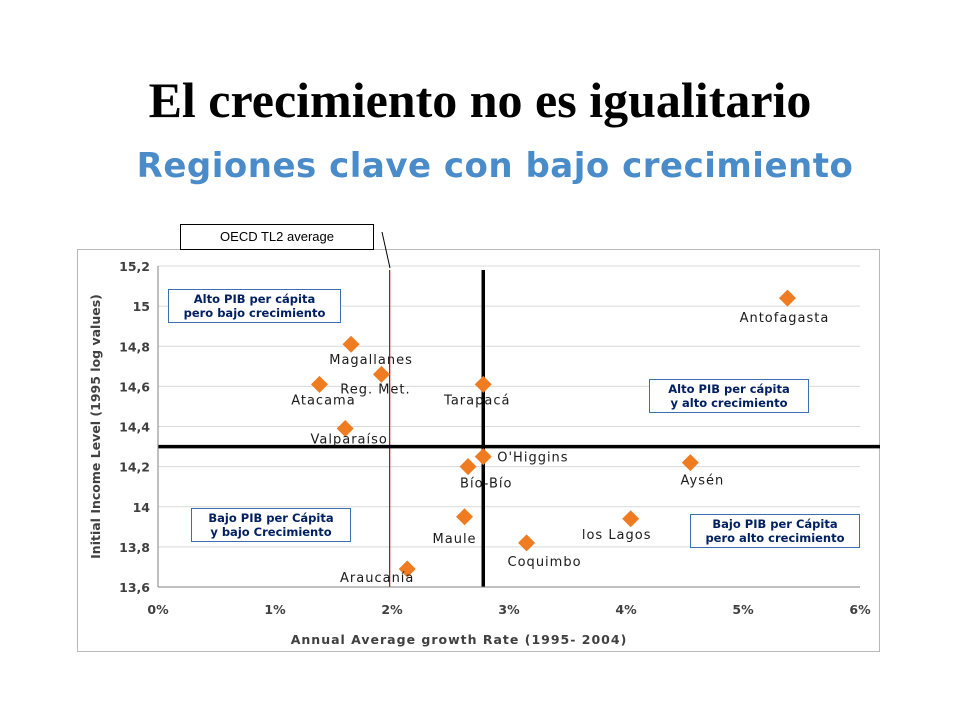  What do you see at coordinates (743, 609) in the screenshot?
I see `x-tick-label: 5%` at bounding box center [743, 609].